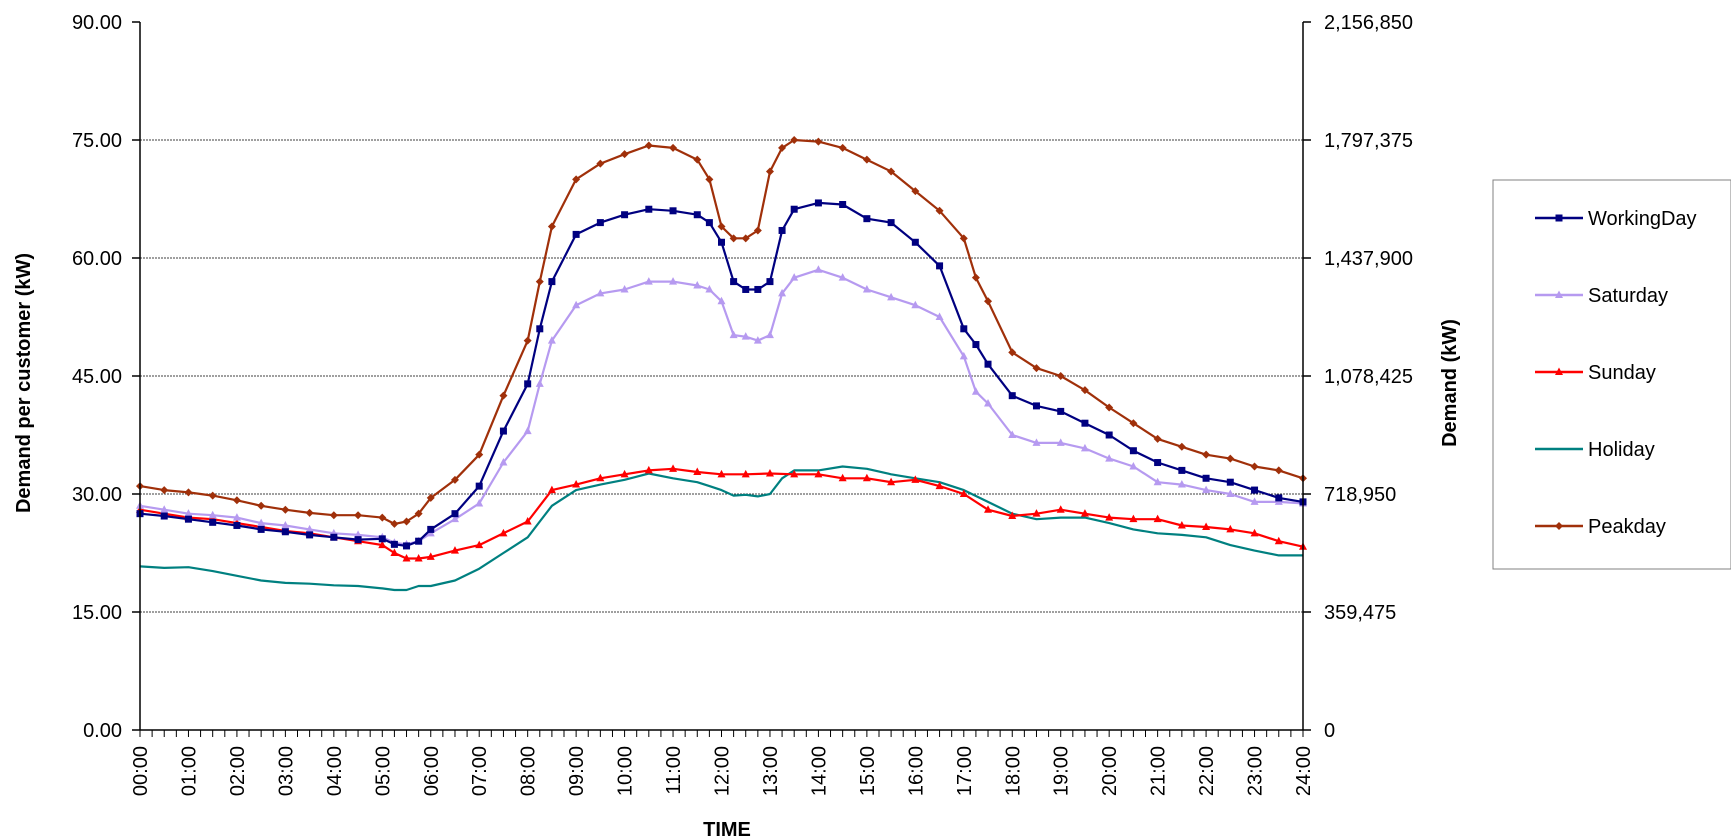 The image size is (1731, 840). What do you see at coordinates (1616, 219) in the screenshot?
I see `legend-item-workingday: WorkingDay` at bounding box center [1616, 219].